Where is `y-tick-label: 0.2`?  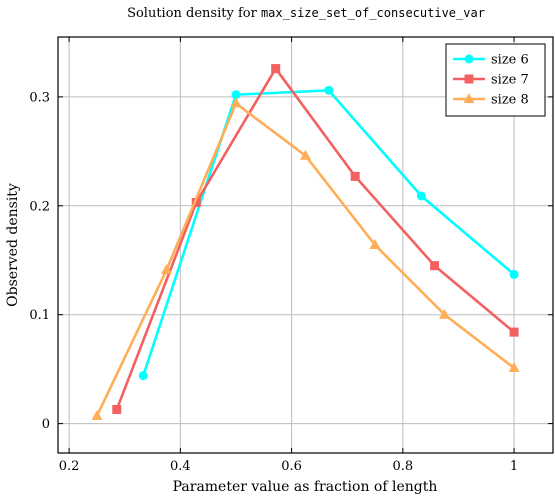 y-tick-label: 0.2 is located at coordinates (39, 206).